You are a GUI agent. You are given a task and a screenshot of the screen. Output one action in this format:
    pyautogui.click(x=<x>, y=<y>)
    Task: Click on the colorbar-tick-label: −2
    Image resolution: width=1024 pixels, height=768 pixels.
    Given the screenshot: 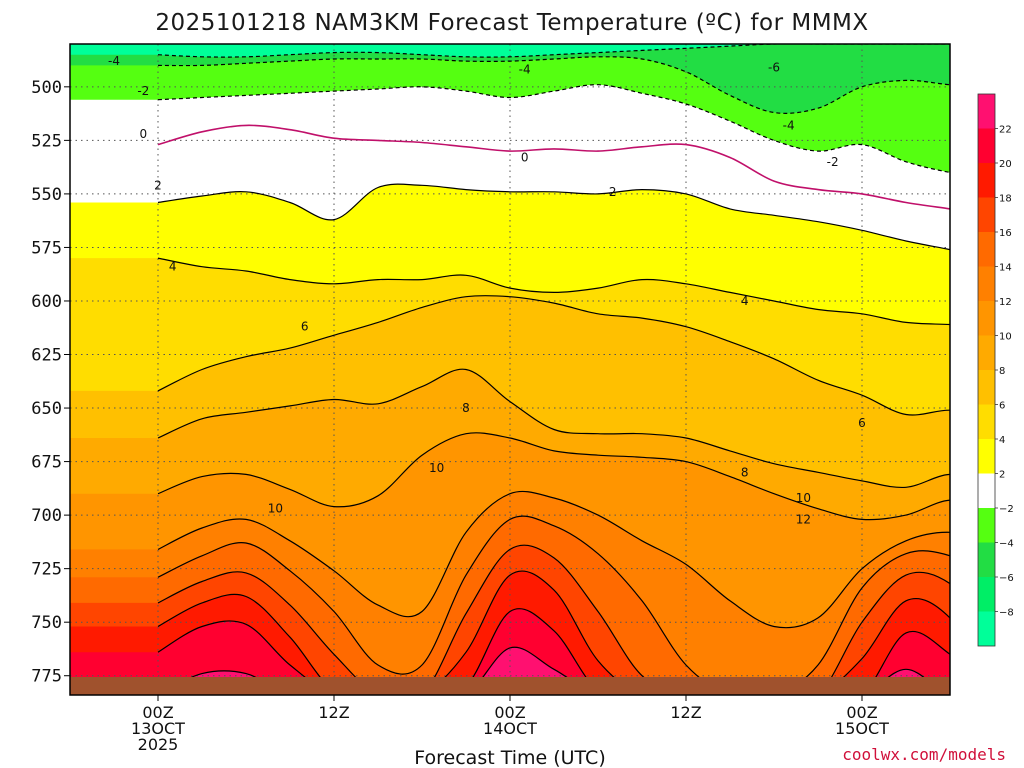 What is the action you would take?
    pyautogui.click(x=1006, y=509)
    